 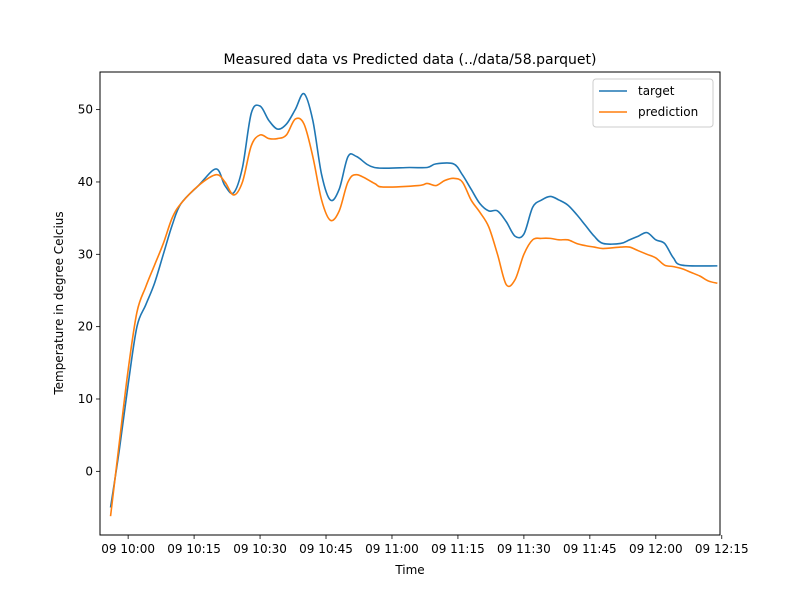 I want to click on y-tick-label: 10, so click(x=85, y=399).